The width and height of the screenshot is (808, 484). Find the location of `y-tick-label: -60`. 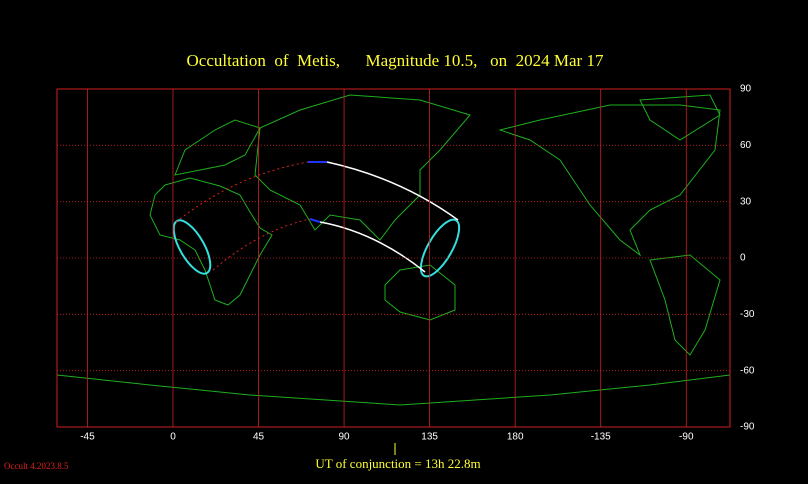

y-tick-label: -60 is located at coordinates (747, 370).